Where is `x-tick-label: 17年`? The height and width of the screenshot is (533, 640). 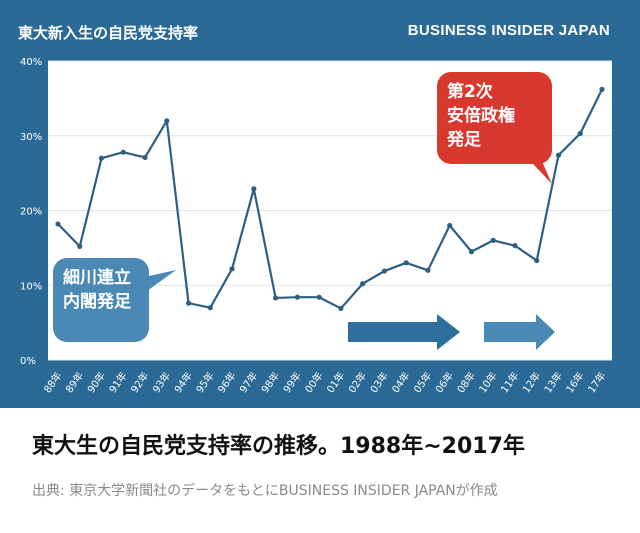 x-tick-label: 17年 is located at coordinates (597, 382).